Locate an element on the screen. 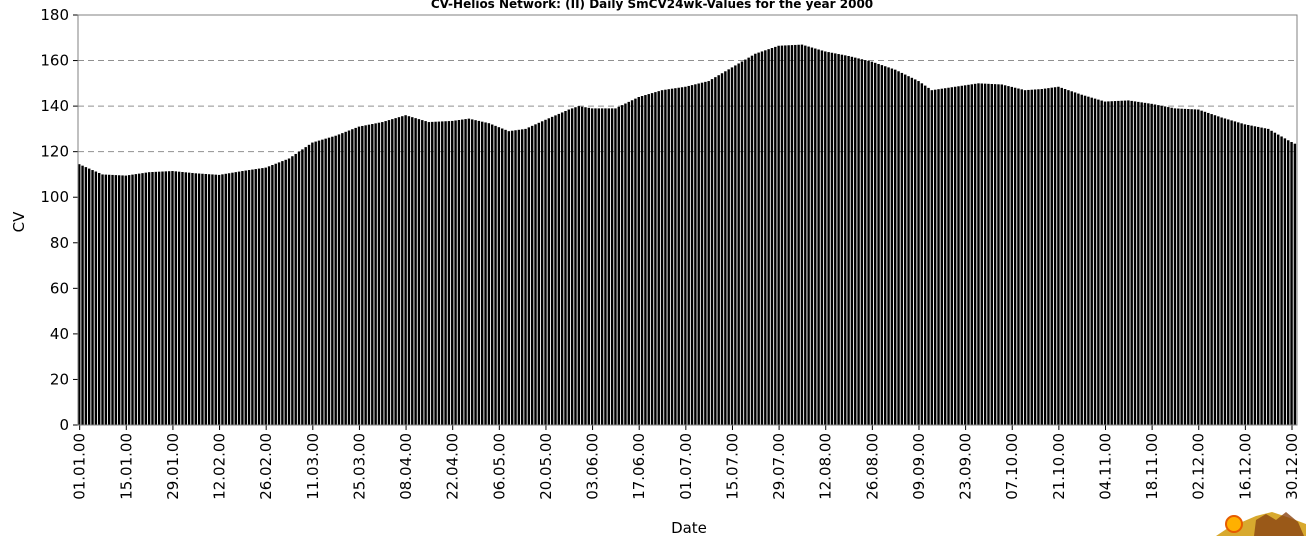 The image size is (1308, 538). x-tick-label: 22.04.00 is located at coordinates (453, 466).